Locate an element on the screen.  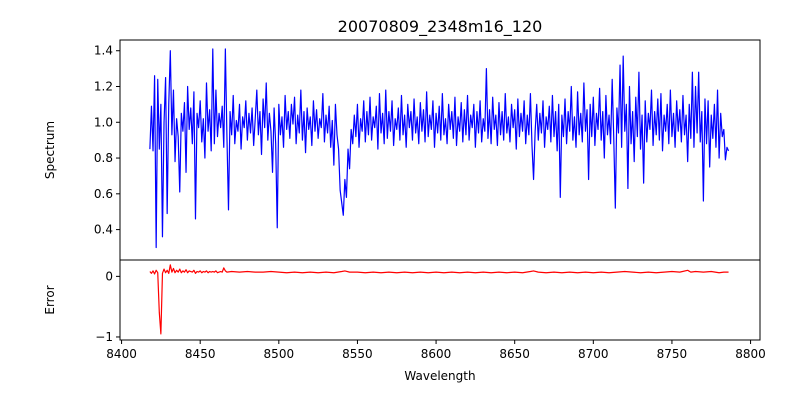
error-line is located at coordinates (439, 299).